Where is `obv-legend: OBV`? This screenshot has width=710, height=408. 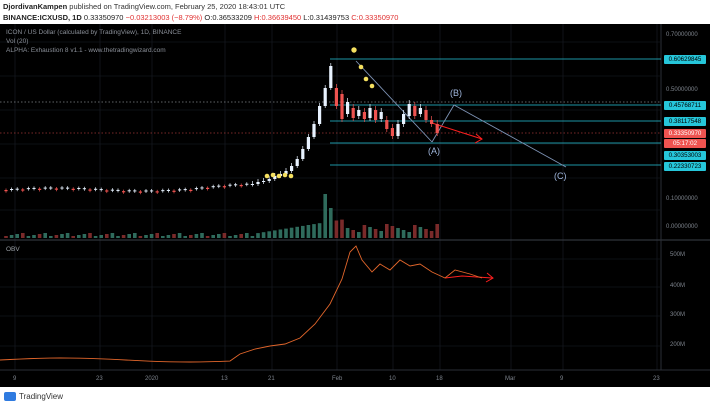
obv-legend: OBV is located at coordinates (13, 249).